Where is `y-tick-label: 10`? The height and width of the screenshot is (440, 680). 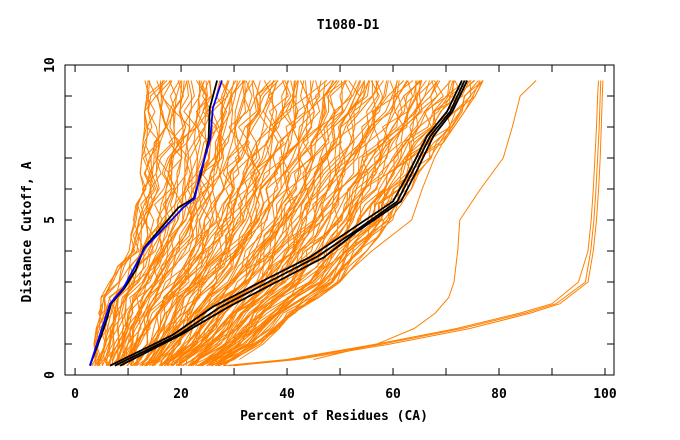 y-tick-label: 10 is located at coordinates (50, 65).